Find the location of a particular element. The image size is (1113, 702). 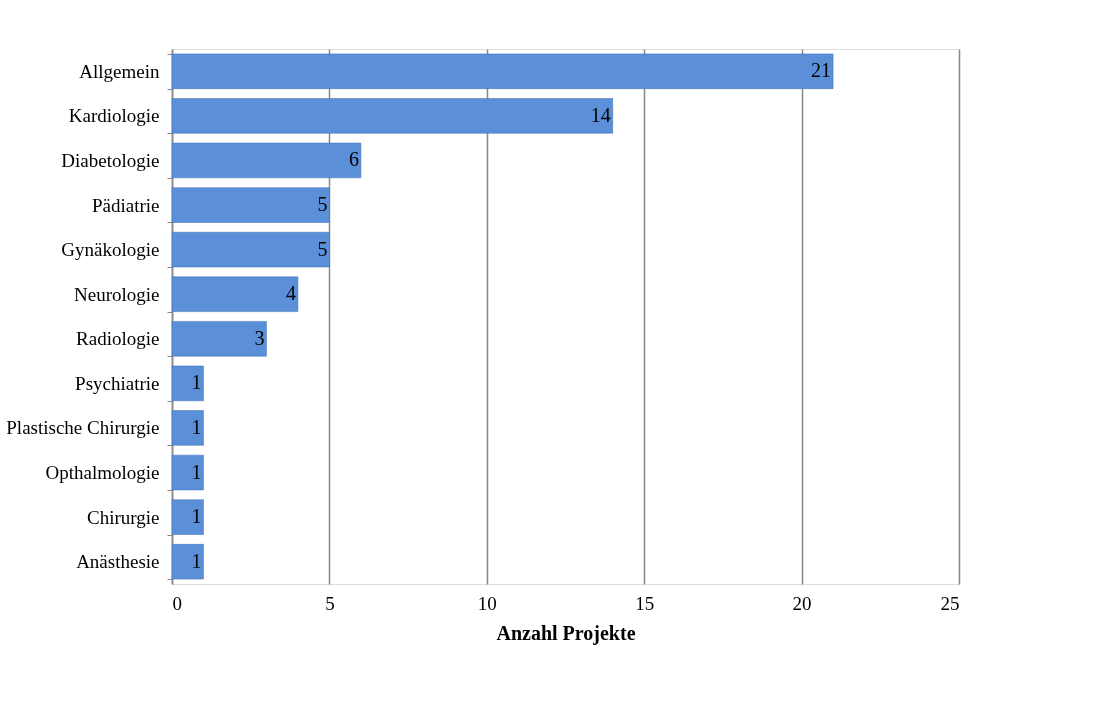

data-label: 4 is located at coordinates (290, 293).